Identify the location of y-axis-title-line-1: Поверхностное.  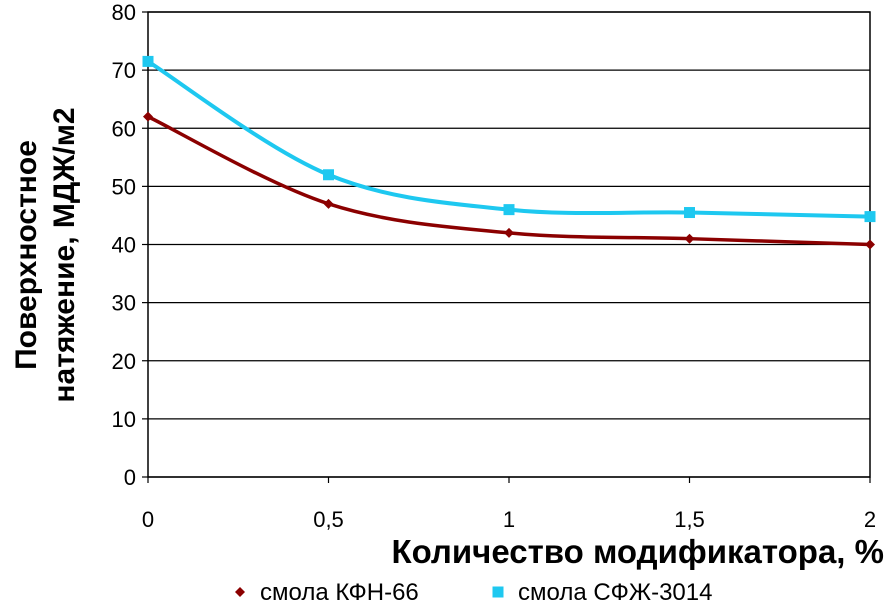
(26, 255).